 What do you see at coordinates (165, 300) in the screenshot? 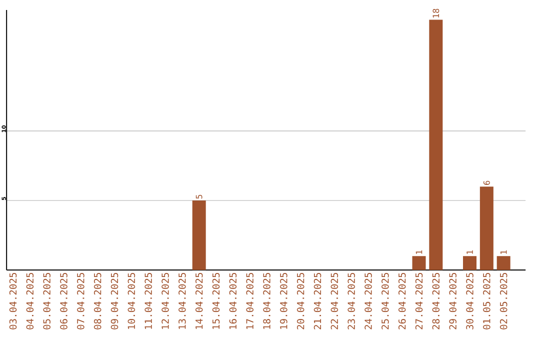
I see `x-tick-label: 12.04.2025` at bounding box center [165, 300].